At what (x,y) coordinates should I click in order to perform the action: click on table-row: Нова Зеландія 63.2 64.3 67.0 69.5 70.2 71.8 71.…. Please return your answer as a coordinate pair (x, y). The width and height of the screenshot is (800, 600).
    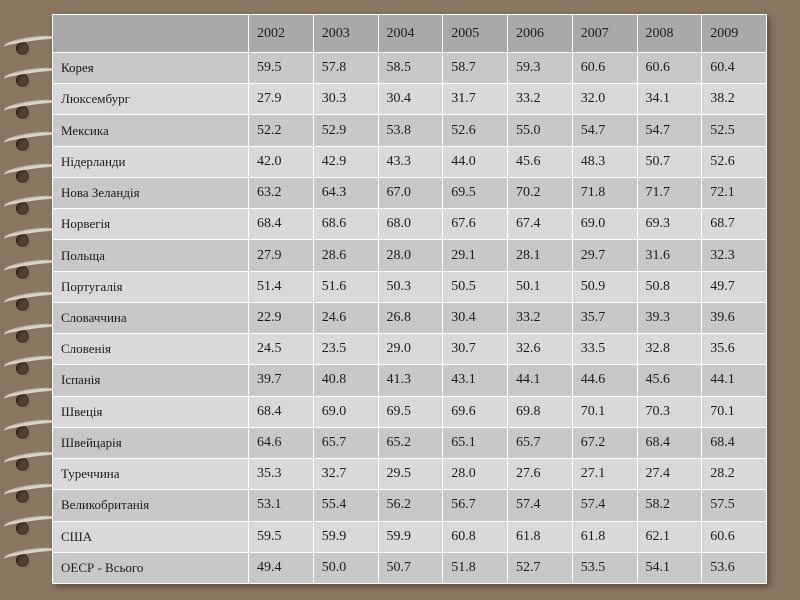
    Looking at the image, I should click on (409, 193).